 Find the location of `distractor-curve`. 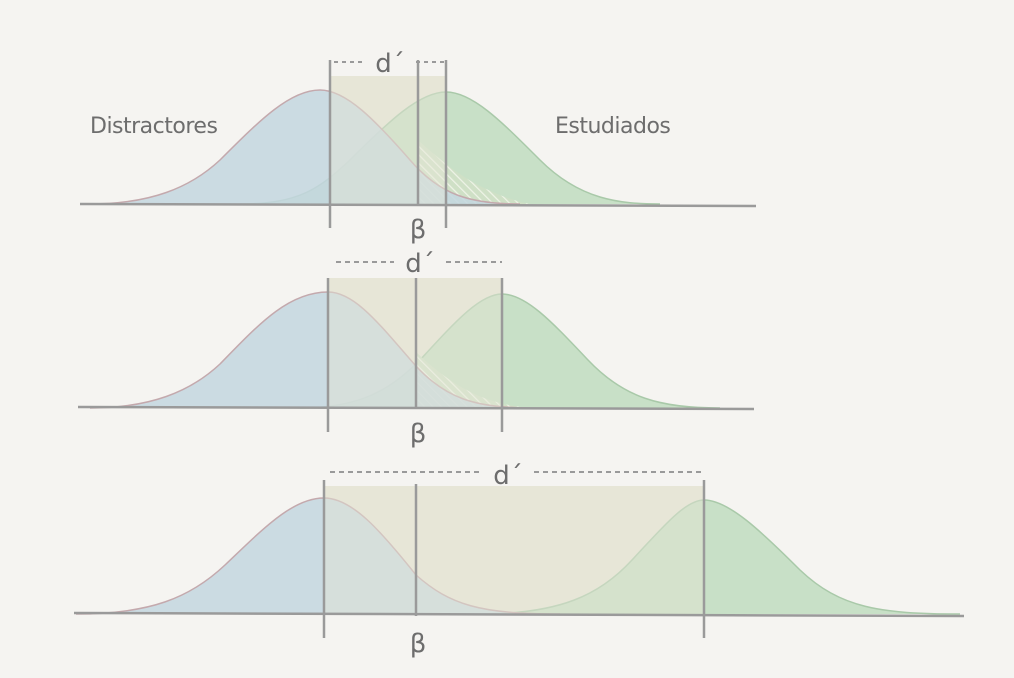

distractor-curve is located at coordinates (305, 147).